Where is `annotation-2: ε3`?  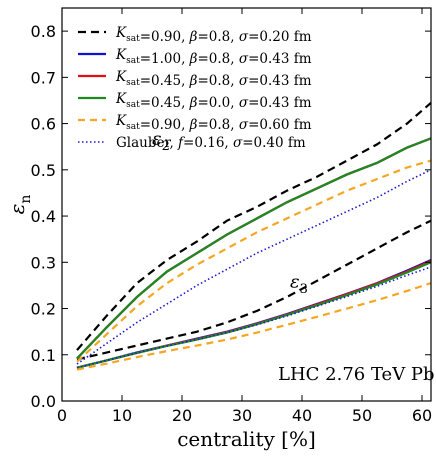
annotation-2: ε3 is located at coordinates (299, 284).